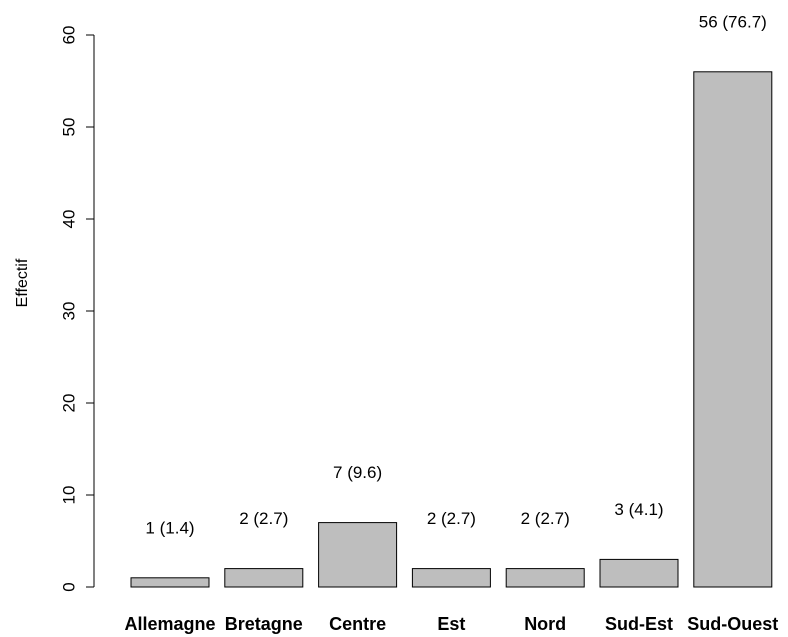 This screenshot has width=788, height=637. I want to click on bar-est, so click(451, 578).